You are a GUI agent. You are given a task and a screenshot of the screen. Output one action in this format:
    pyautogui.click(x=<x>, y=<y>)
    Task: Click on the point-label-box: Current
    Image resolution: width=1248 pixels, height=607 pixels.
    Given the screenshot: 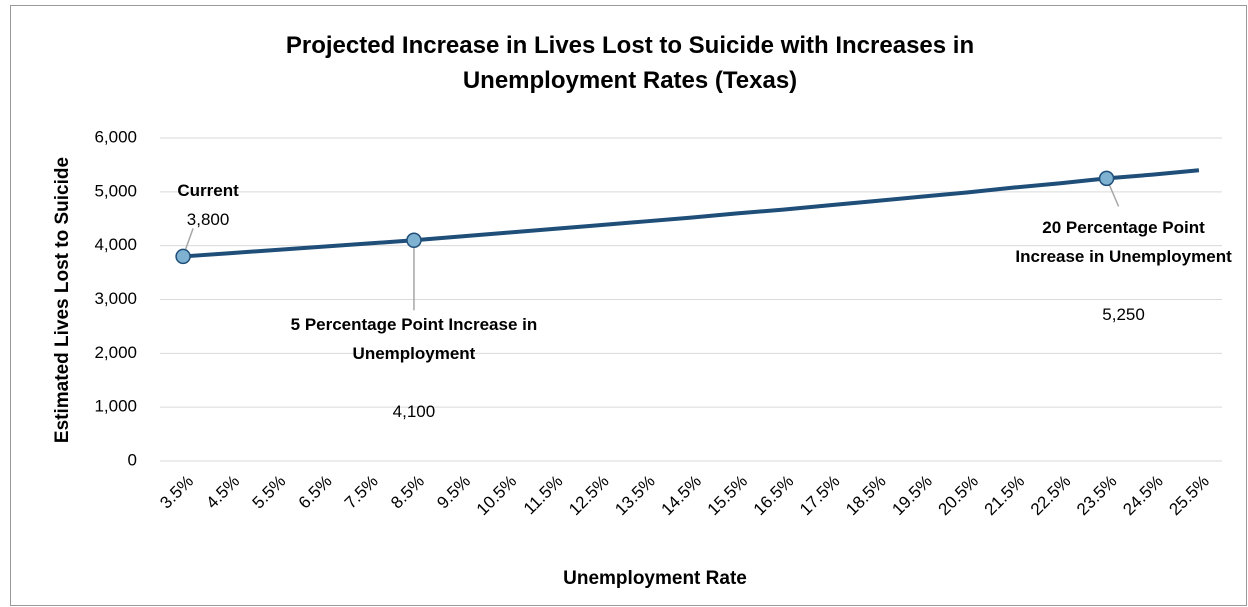 What is the action you would take?
    pyautogui.click(x=208, y=191)
    